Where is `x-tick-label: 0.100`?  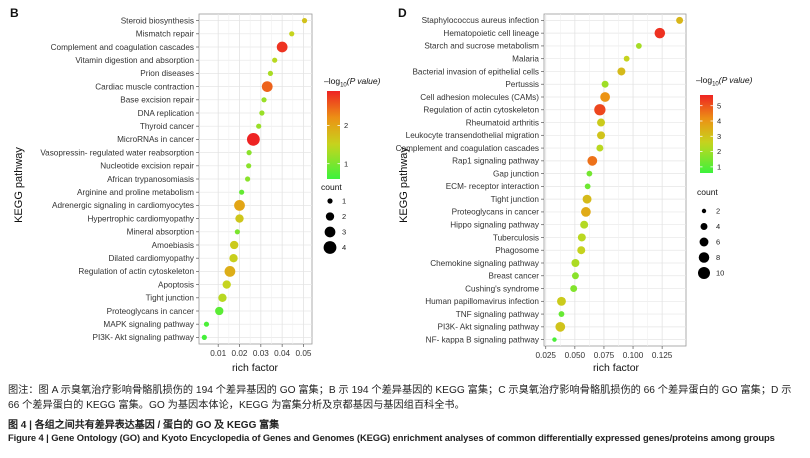 x-tick-label: 0.100 is located at coordinates (633, 355).